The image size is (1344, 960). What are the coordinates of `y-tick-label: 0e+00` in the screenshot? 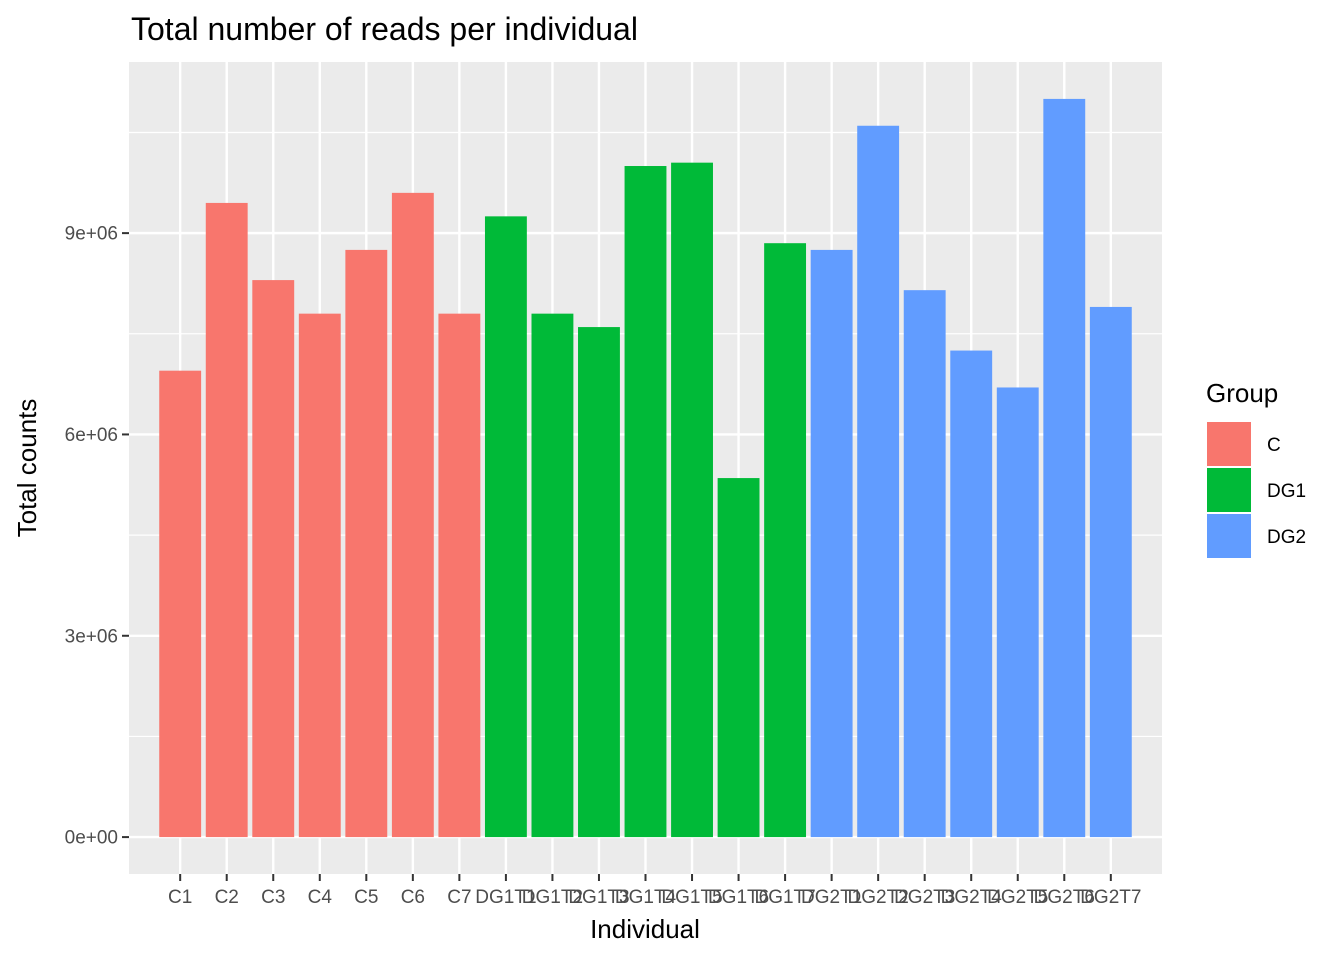 It's located at (91, 838).